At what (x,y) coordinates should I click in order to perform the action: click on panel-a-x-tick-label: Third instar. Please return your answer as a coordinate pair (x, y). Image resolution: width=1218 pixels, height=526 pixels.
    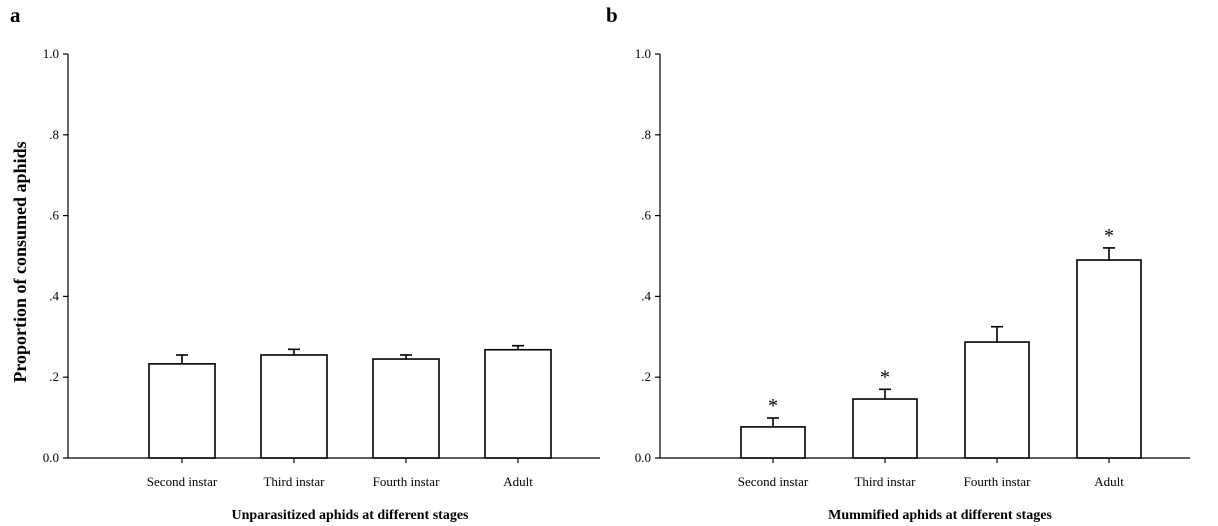
    Looking at the image, I should click on (294, 481).